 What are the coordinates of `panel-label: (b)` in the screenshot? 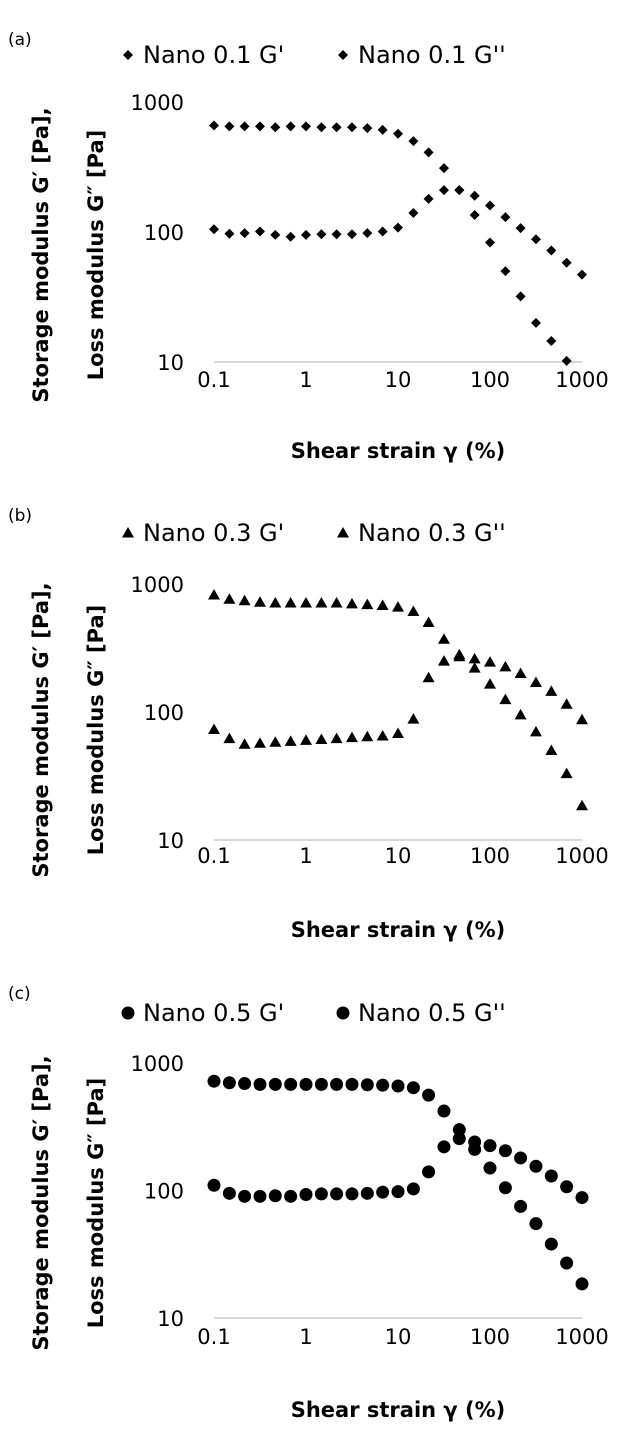 It's located at (20, 516).